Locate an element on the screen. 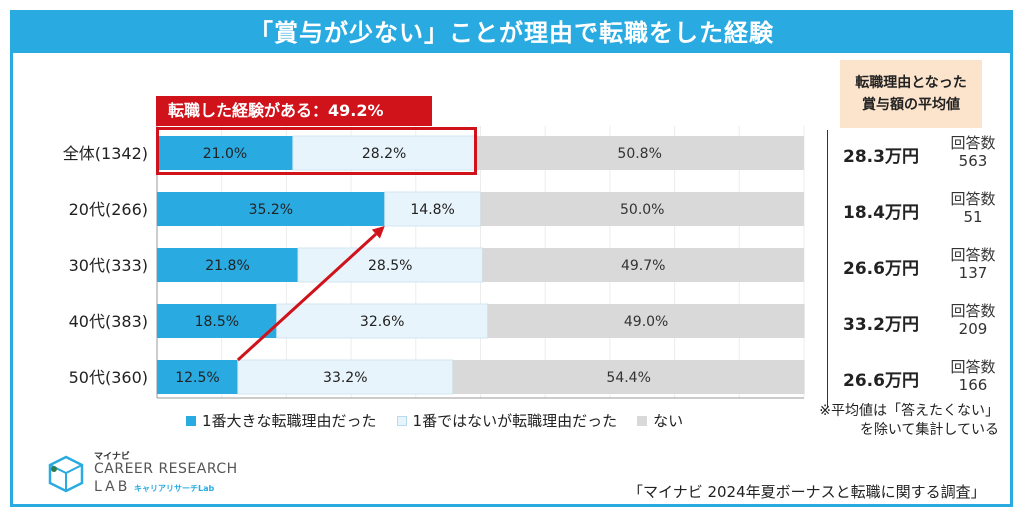 The image size is (1023, 517). data-label: 54.4% is located at coordinates (628, 378).